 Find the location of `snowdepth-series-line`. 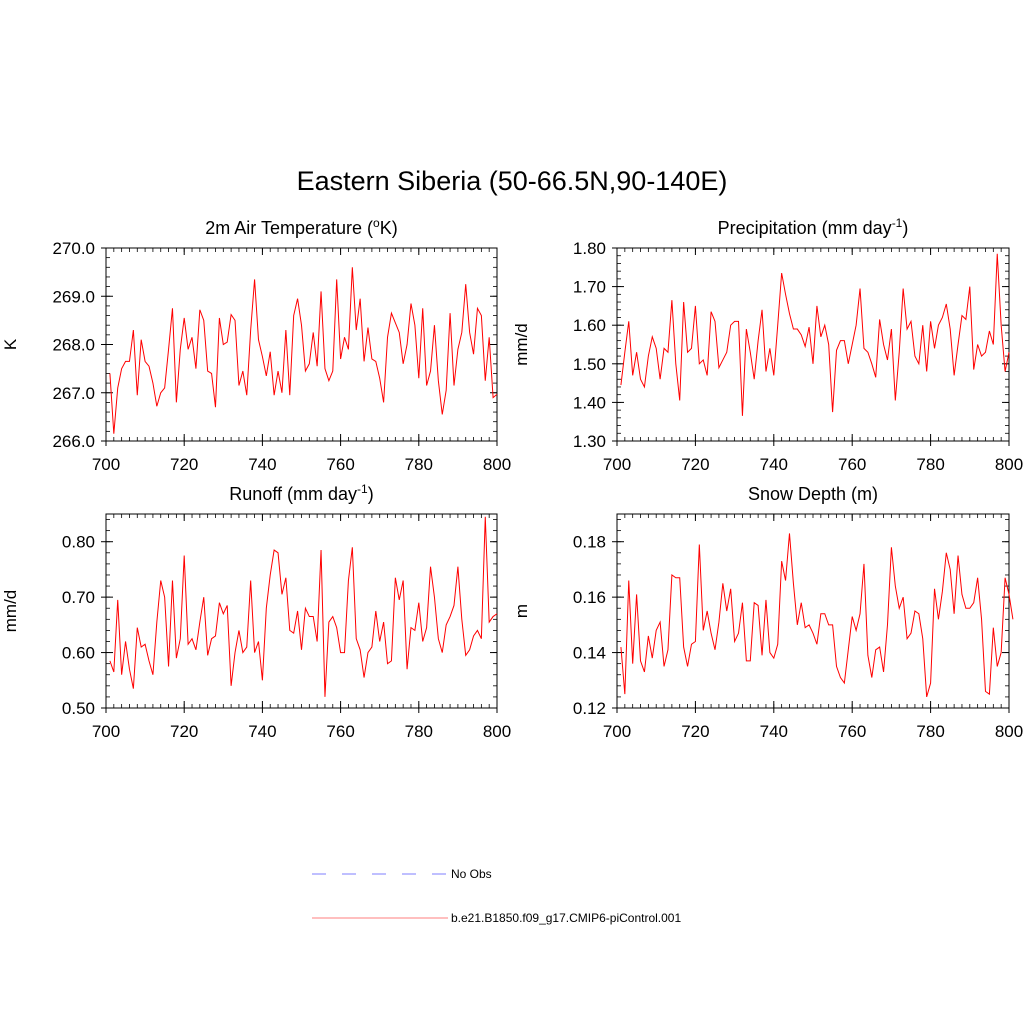

snowdepth-series-line is located at coordinates (817, 615).